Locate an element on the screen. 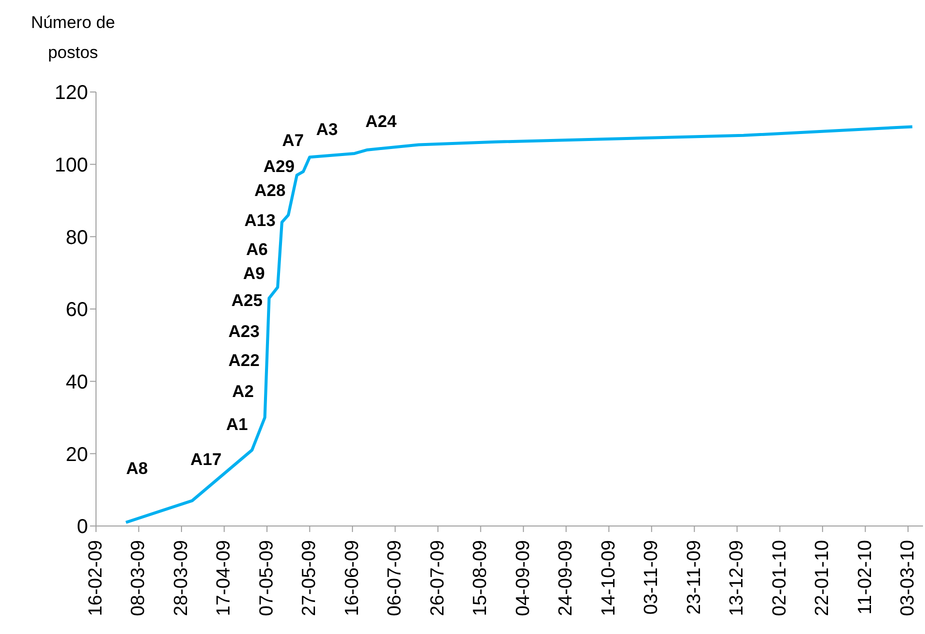 Image resolution: width=925 pixels, height=634 pixels. x-tick-label: 03-03-10 is located at coordinates (908, 578).